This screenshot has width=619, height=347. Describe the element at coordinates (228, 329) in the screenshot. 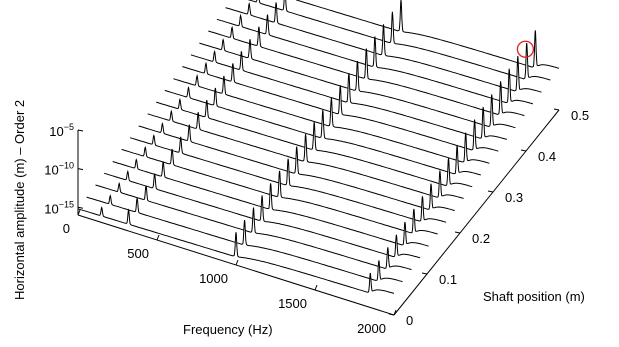

I see `x-axis-label: Frequency (Hz)` at that location.